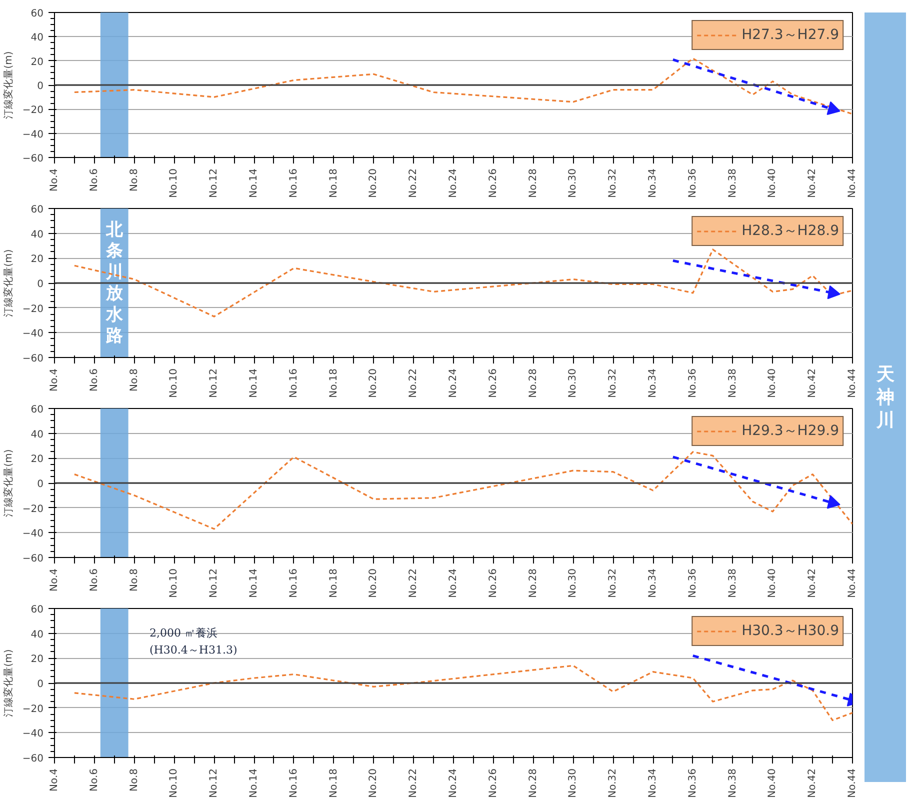 This screenshot has width=910, height=805. Describe the element at coordinates (790, 431) in the screenshot. I see `legend-label: H29.3～H29.9` at that location.